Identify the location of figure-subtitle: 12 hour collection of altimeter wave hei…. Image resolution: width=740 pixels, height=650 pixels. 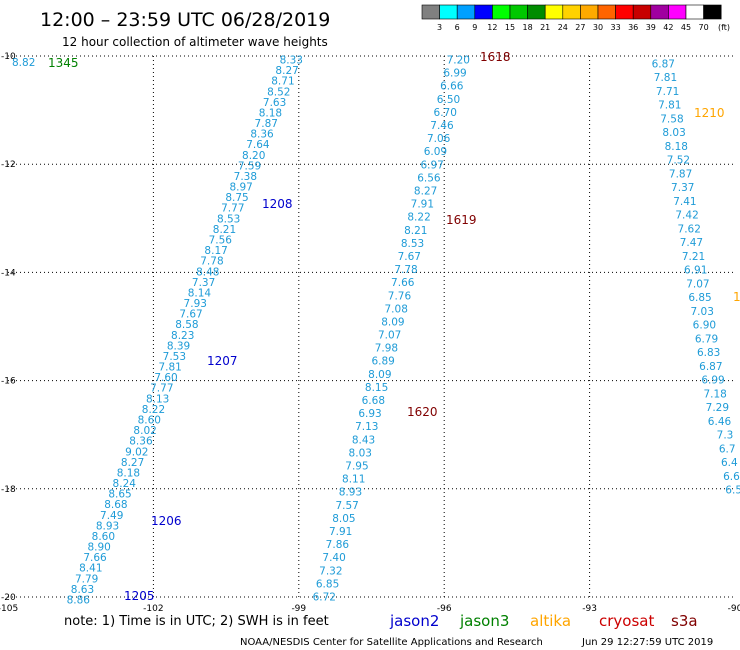
(195, 42).